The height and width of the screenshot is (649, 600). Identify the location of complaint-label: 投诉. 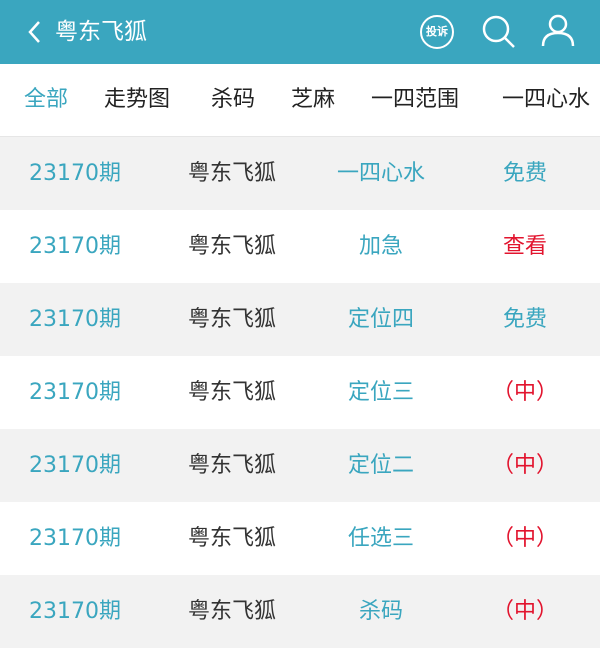
(437, 31).